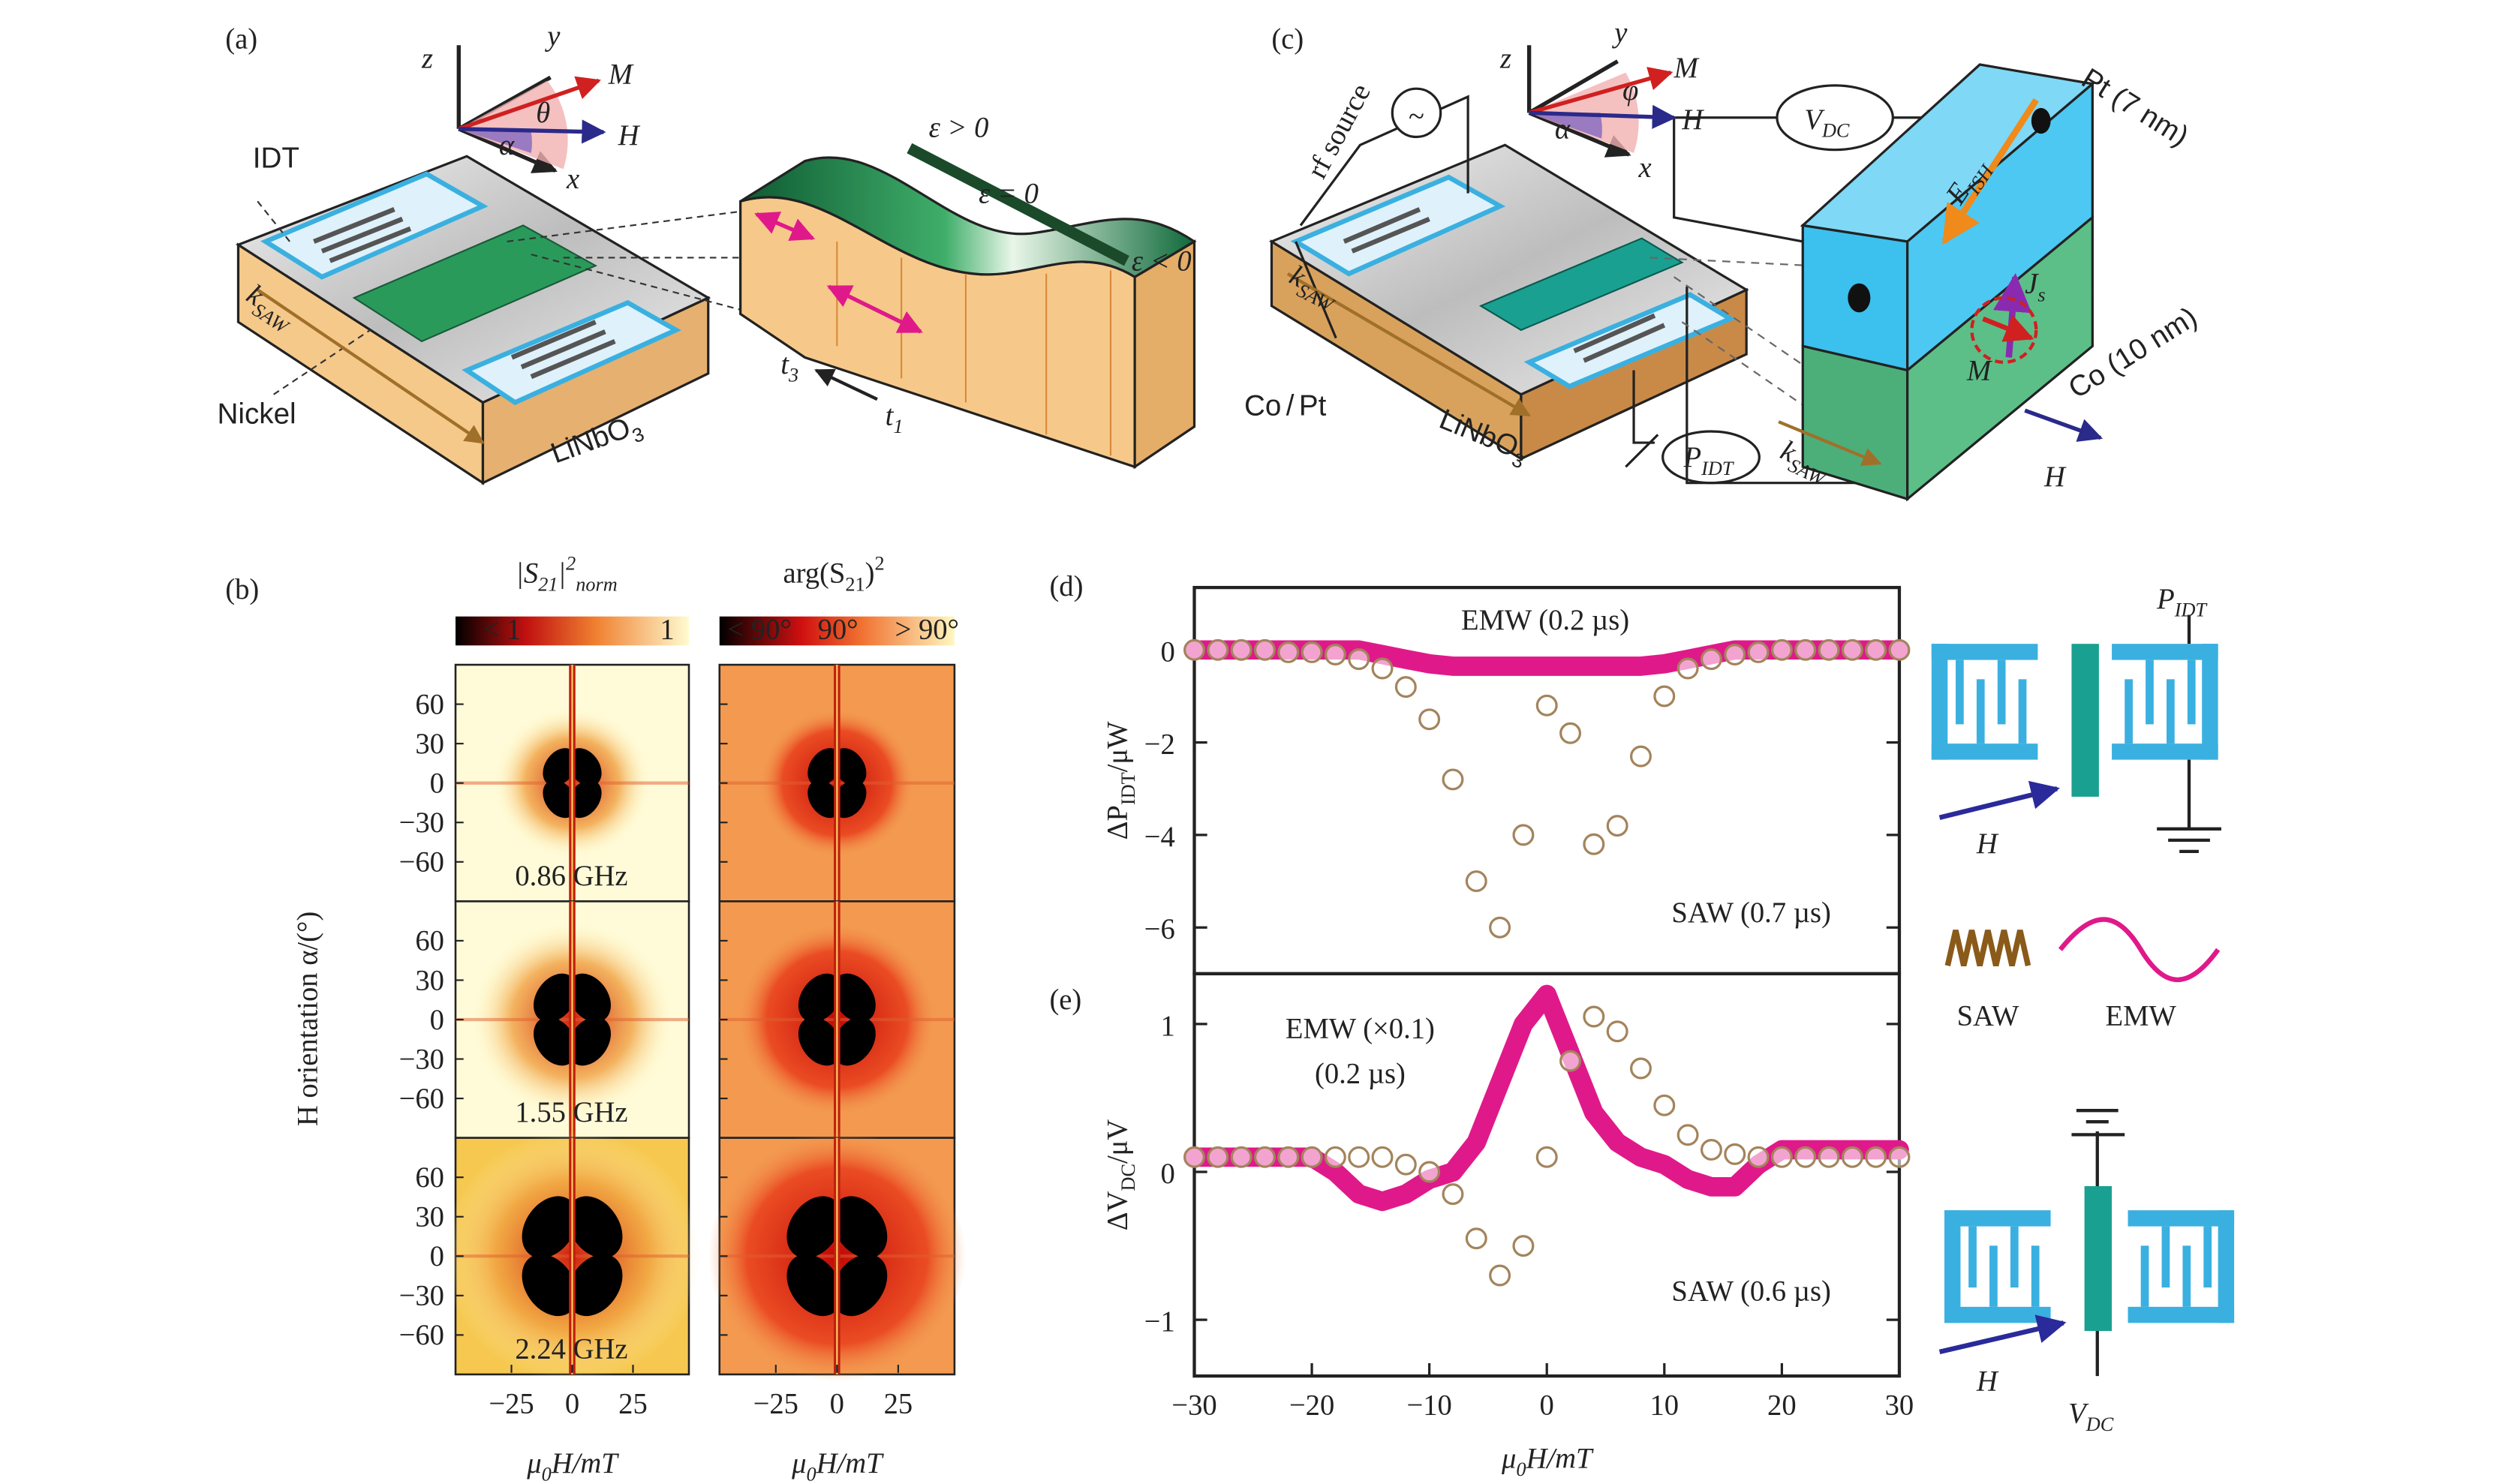  I want to click on y-tick-label: −30, so click(421, 1059).